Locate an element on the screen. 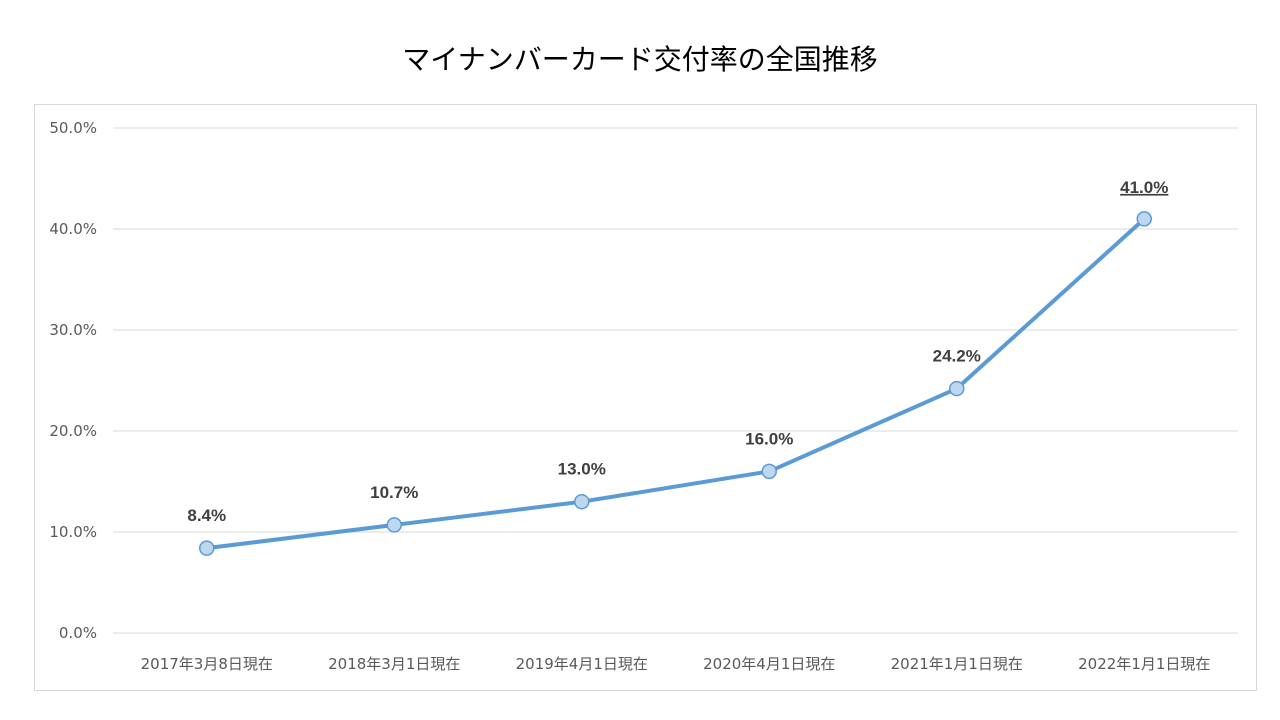 This screenshot has height=720, width=1280. highlighted-data-label: 41.0% is located at coordinates (1144, 187).